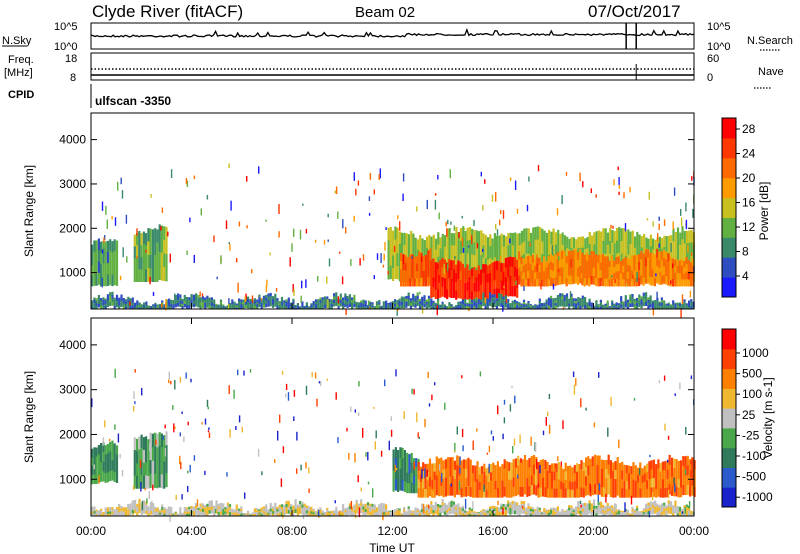 The height and width of the screenshot is (554, 800). Describe the element at coordinates (392, 36) in the screenshot. I see `noise-strip-frame` at that location.